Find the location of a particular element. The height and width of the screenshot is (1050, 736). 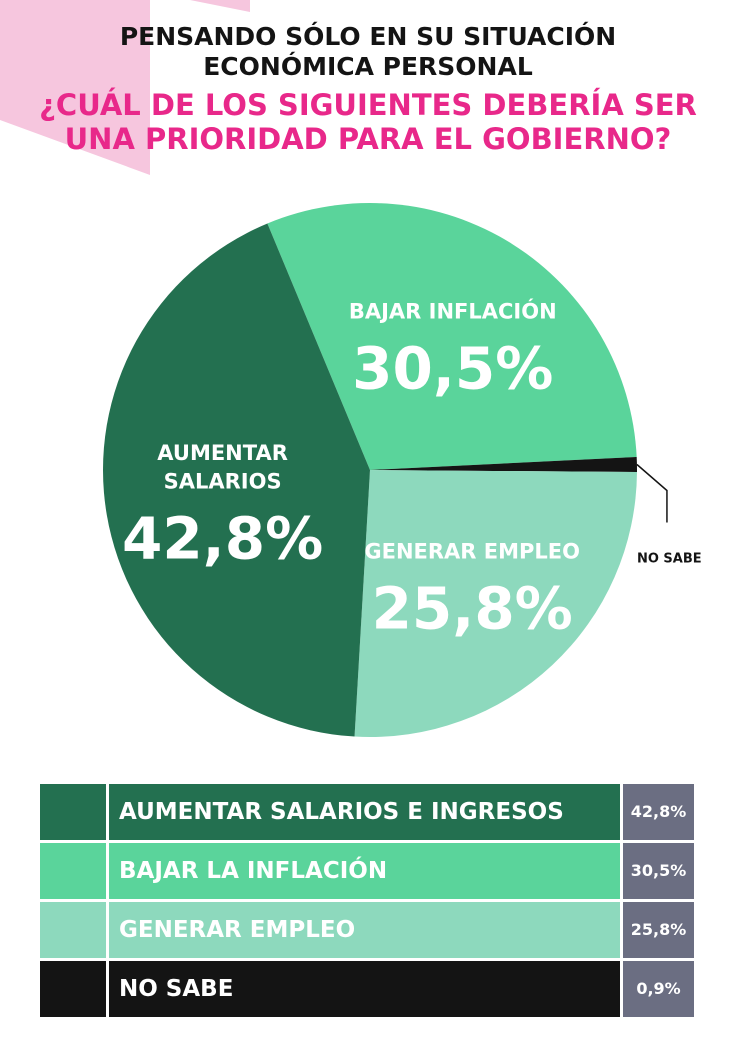

pie-label-inflacion: BAJAR INFLACIÓN is located at coordinates (453, 310).